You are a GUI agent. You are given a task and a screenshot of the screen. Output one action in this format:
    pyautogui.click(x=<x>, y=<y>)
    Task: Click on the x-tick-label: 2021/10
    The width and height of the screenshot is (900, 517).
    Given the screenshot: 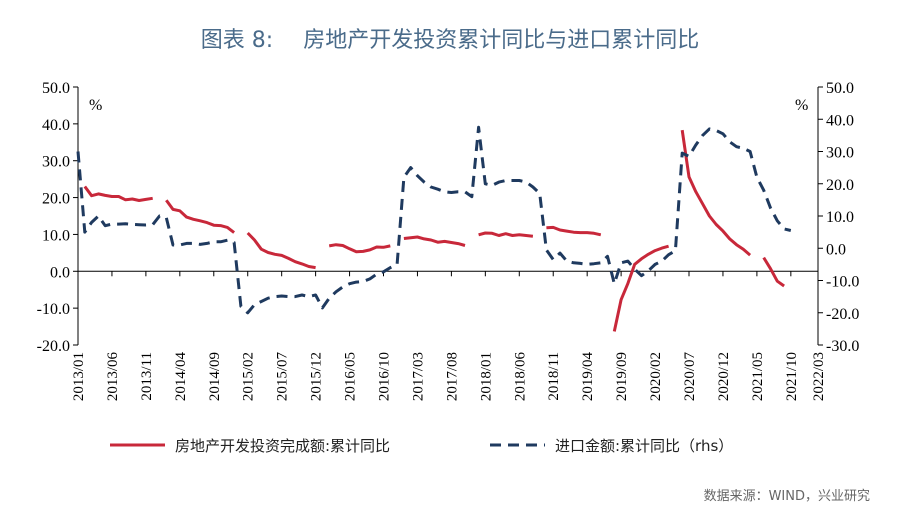 What is the action you would take?
    pyautogui.click(x=792, y=376)
    